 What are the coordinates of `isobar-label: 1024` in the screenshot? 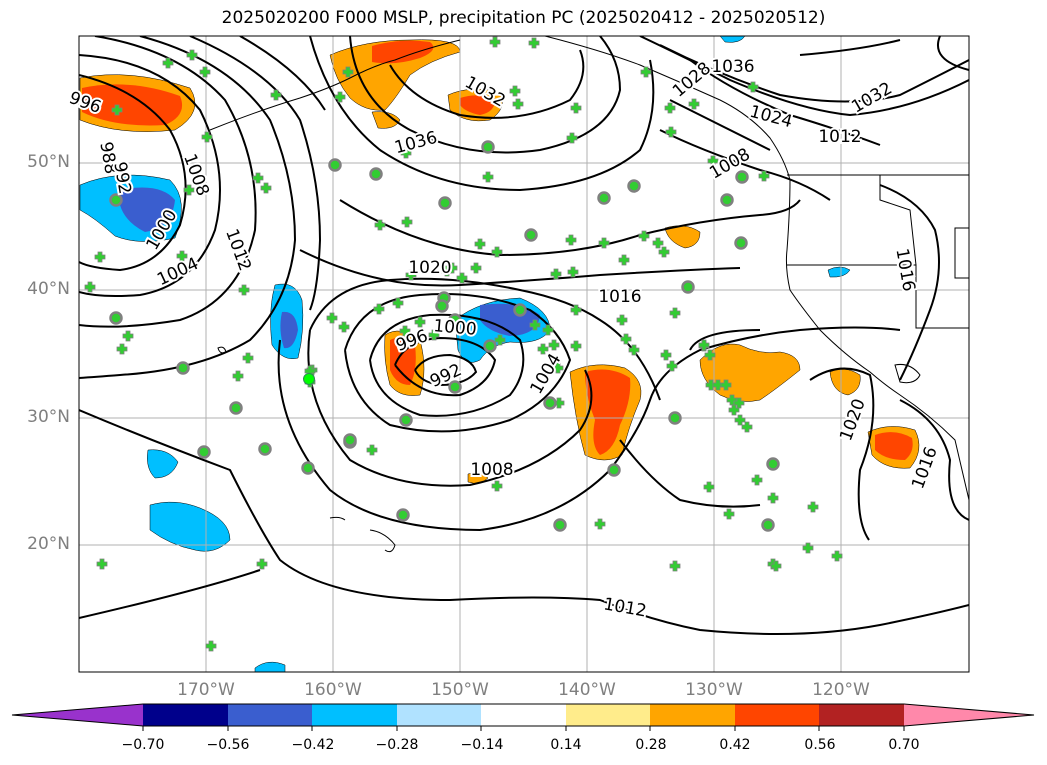 It's located at (771, 117).